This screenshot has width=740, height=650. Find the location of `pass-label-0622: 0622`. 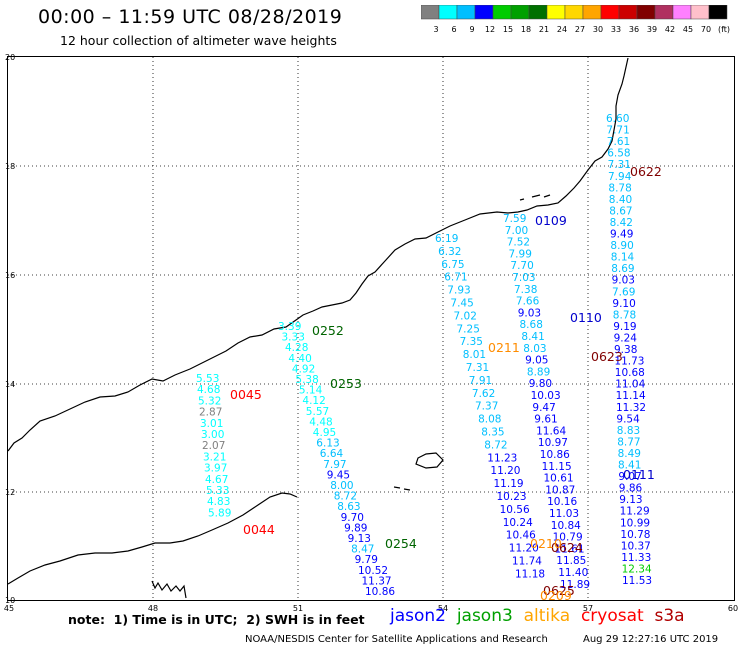

pass-label-0622: 0622 is located at coordinates (646, 171).